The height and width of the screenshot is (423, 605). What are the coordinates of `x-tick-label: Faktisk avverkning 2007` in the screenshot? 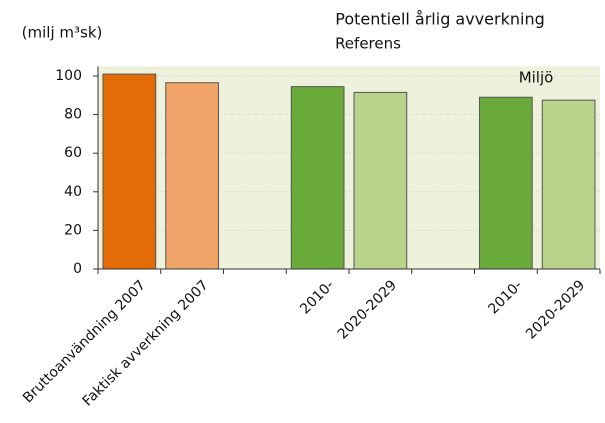 It's located at (146, 343).